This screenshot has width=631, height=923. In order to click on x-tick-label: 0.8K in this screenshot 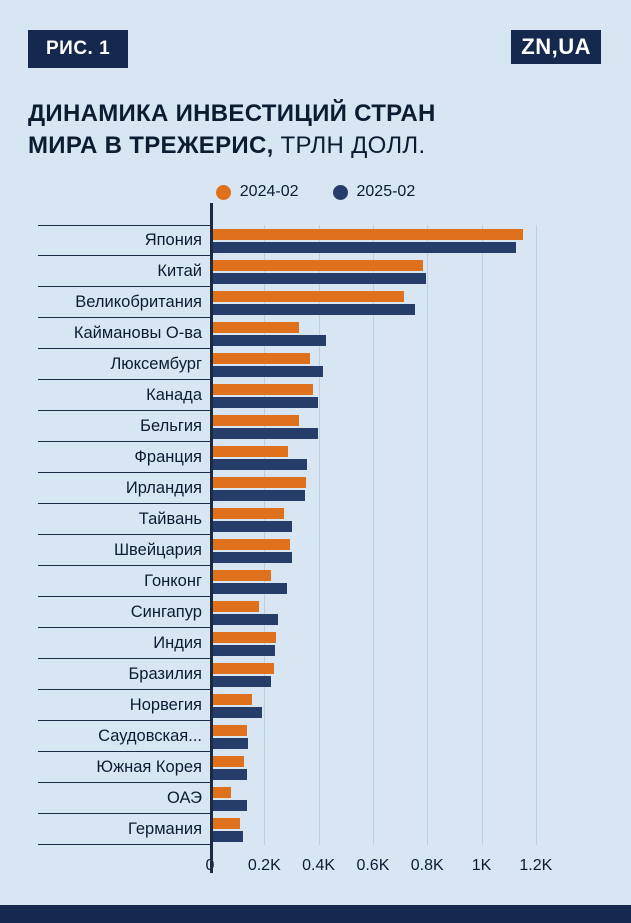, I will do `click(427, 866)`.